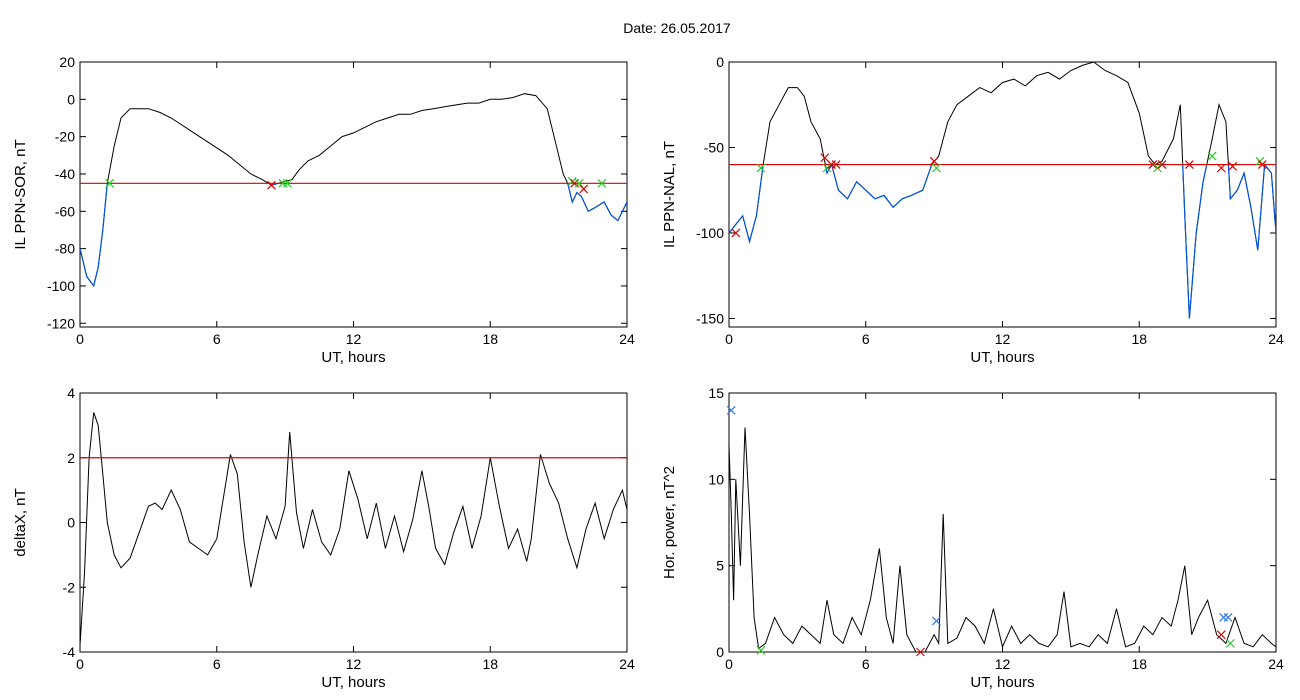 This screenshot has width=1300, height=700. Describe the element at coordinates (69, 587) in the screenshot. I see `y-tick-label: -2` at that location.